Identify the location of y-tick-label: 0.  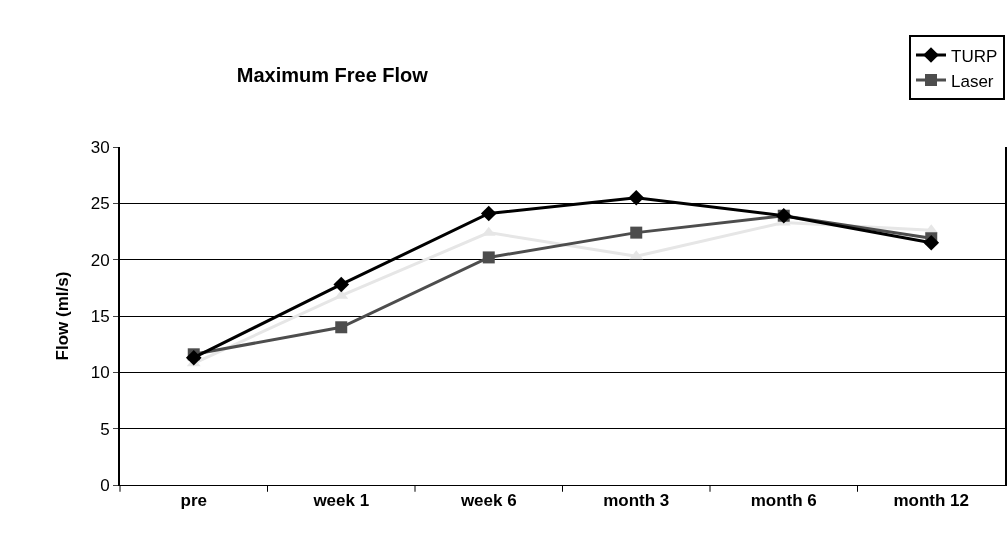
(105, 485).